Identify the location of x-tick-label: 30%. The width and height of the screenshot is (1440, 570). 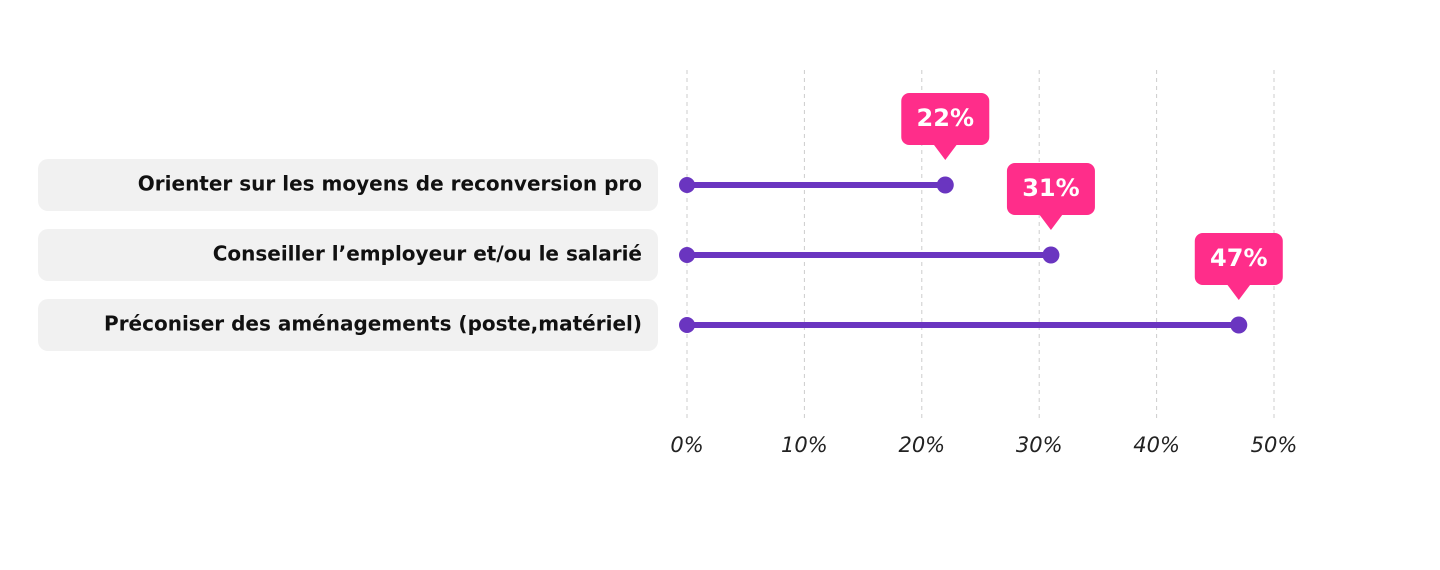
(1039, 445).